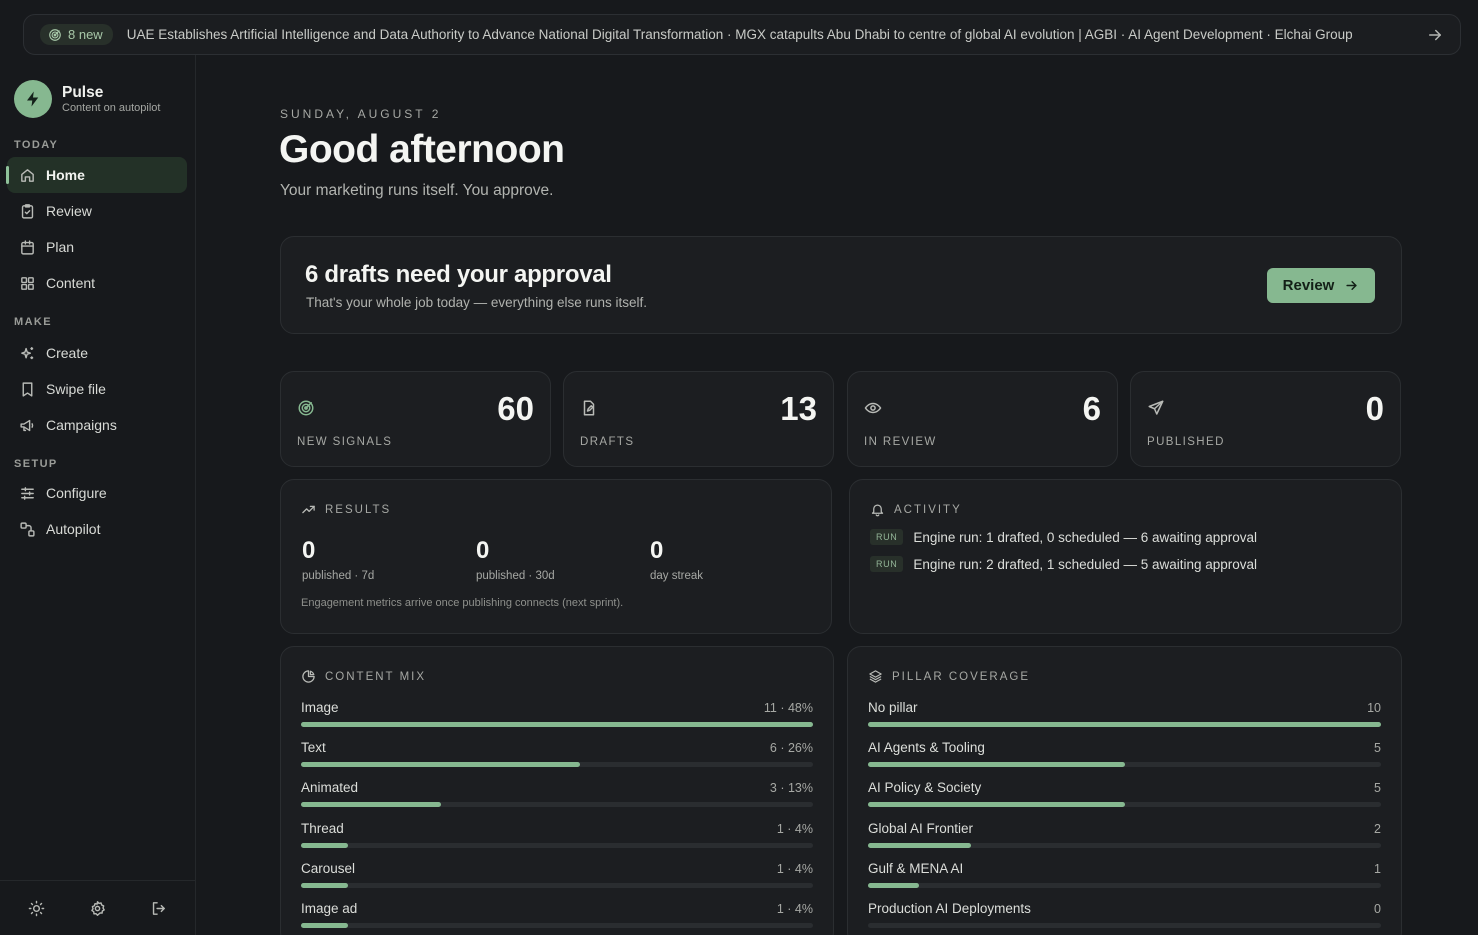  Describe the element at coordinates (515, 576) in the screenshot. I see `metric-label: published · 30d` at that location.